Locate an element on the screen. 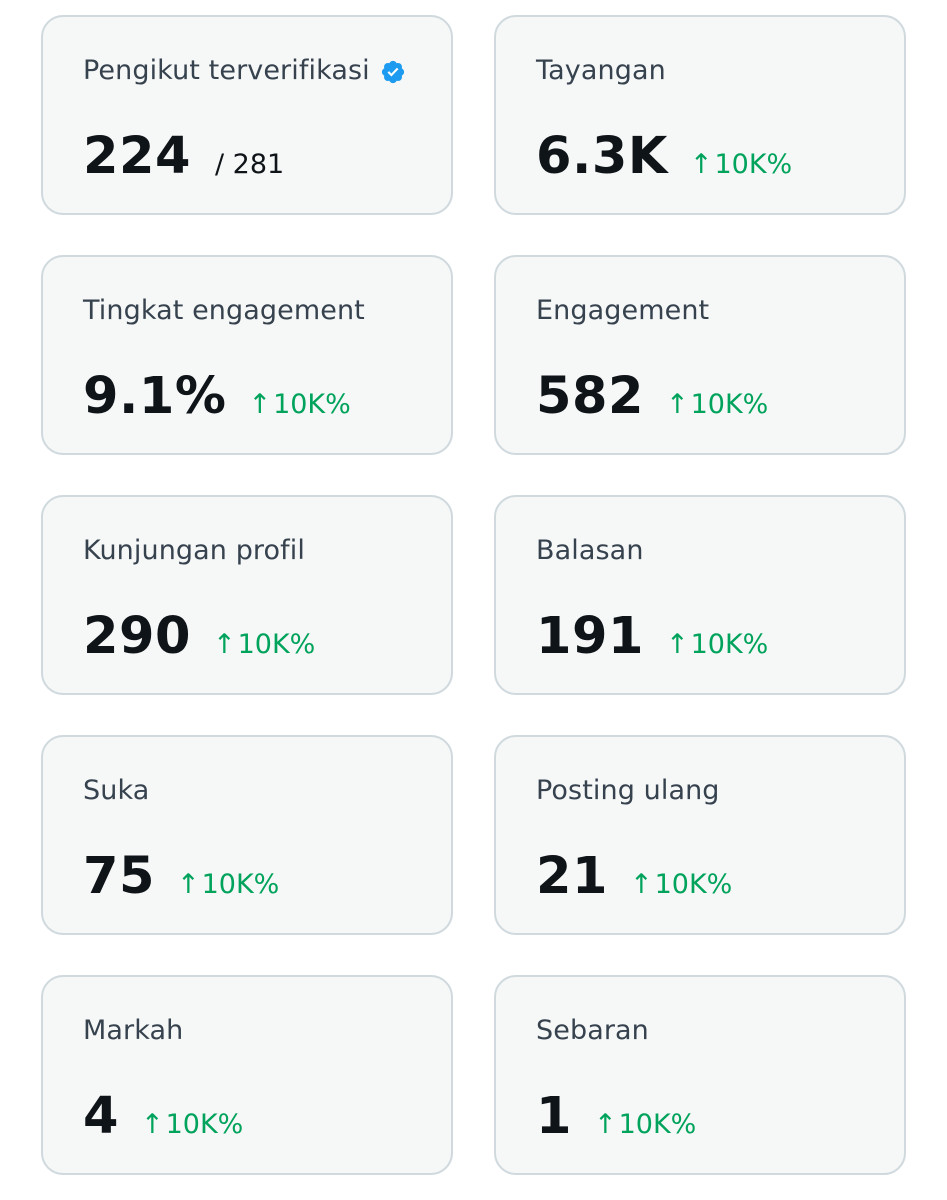  metric-value: 191 is located at coordinates (590, 636).